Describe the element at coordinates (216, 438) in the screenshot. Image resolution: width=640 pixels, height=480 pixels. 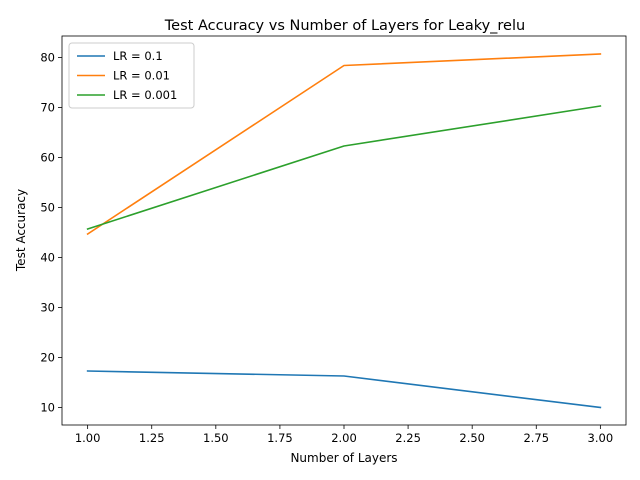
I see `x-tick-label: 1.50` at that location.